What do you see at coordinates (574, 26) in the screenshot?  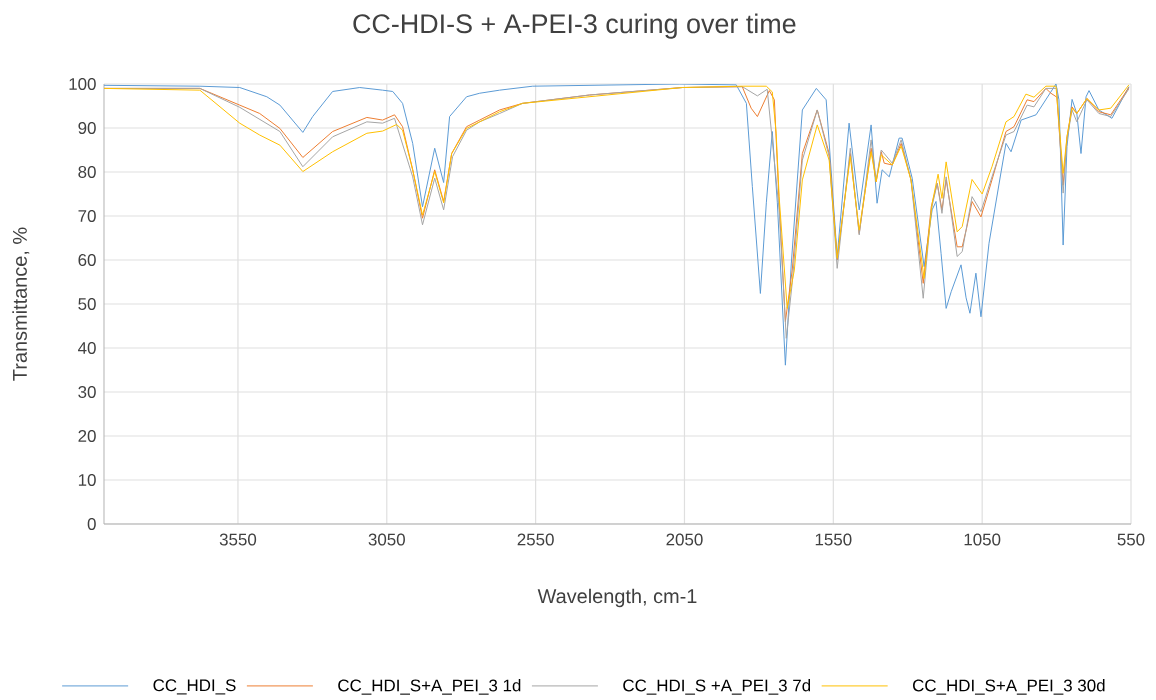 I see `chart-title: CC-HDI-S + A-PEI-3 curing over time` at bounding box center [574, 26].